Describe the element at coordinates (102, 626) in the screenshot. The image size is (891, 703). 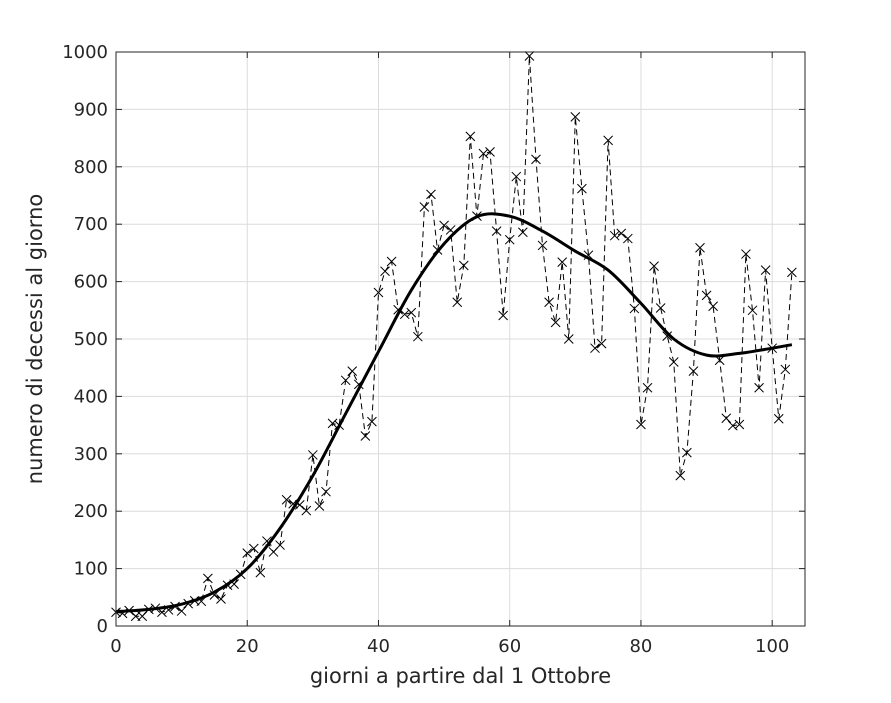
I see `y-tick-label: 0` at that location.